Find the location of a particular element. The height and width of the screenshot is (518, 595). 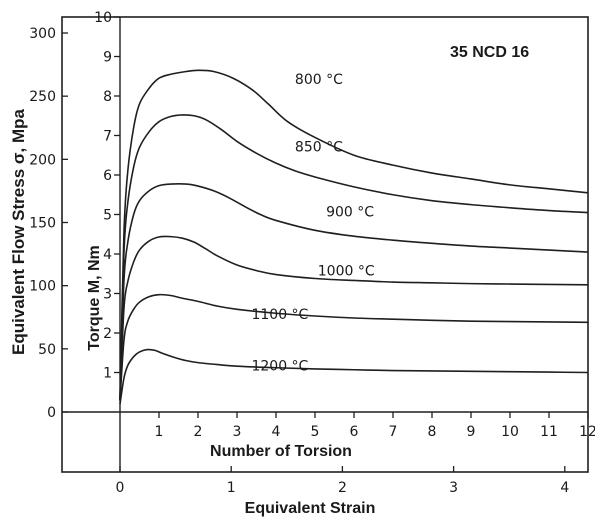

strain-axis: 0 1 2 3 4 is located at coordinates (342, 481).